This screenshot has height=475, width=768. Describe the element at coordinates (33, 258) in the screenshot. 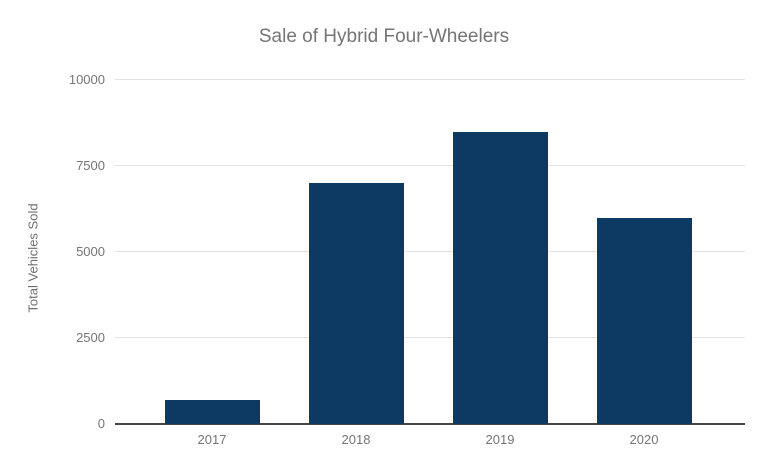

I see `y-axis-title: Total Vehicles Sold` at that location.